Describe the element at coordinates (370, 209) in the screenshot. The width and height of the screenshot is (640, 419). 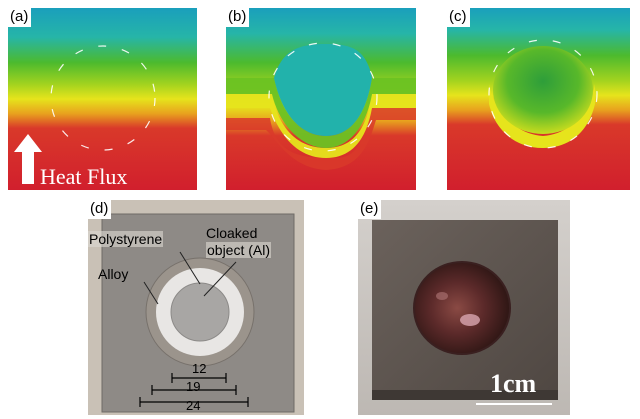
I see `panel-e-label: (e)` at that location.